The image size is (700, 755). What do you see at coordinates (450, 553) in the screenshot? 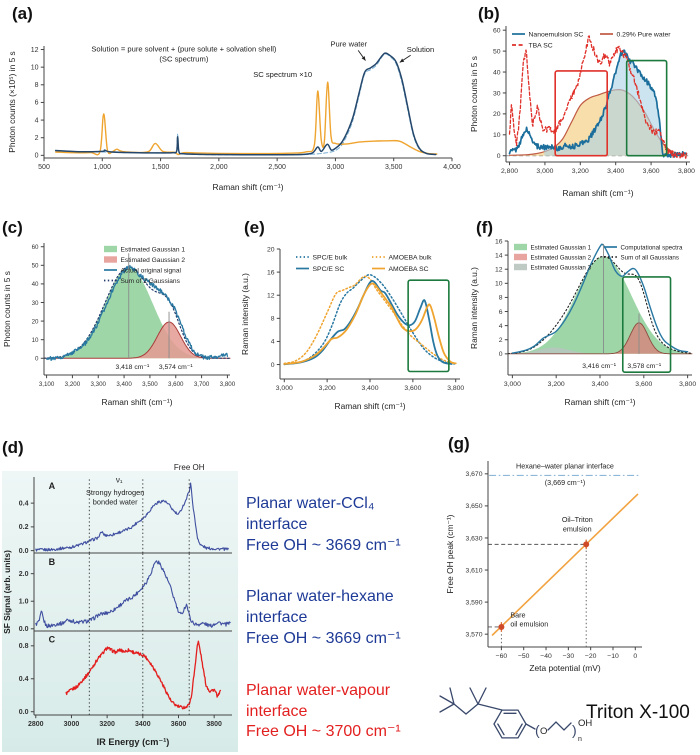
I see `svg-text: Free OH peak (cm⁻¹)` at bounding box center [450, 553].